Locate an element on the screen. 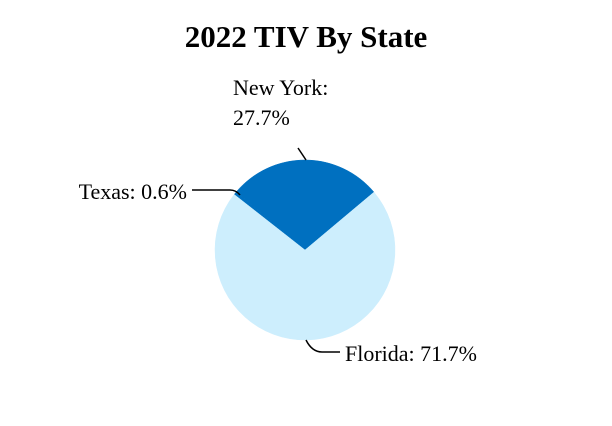 This screenshot has height=426, width=612. data-label: New York: 27.7% is located at coordinates (281, 102).